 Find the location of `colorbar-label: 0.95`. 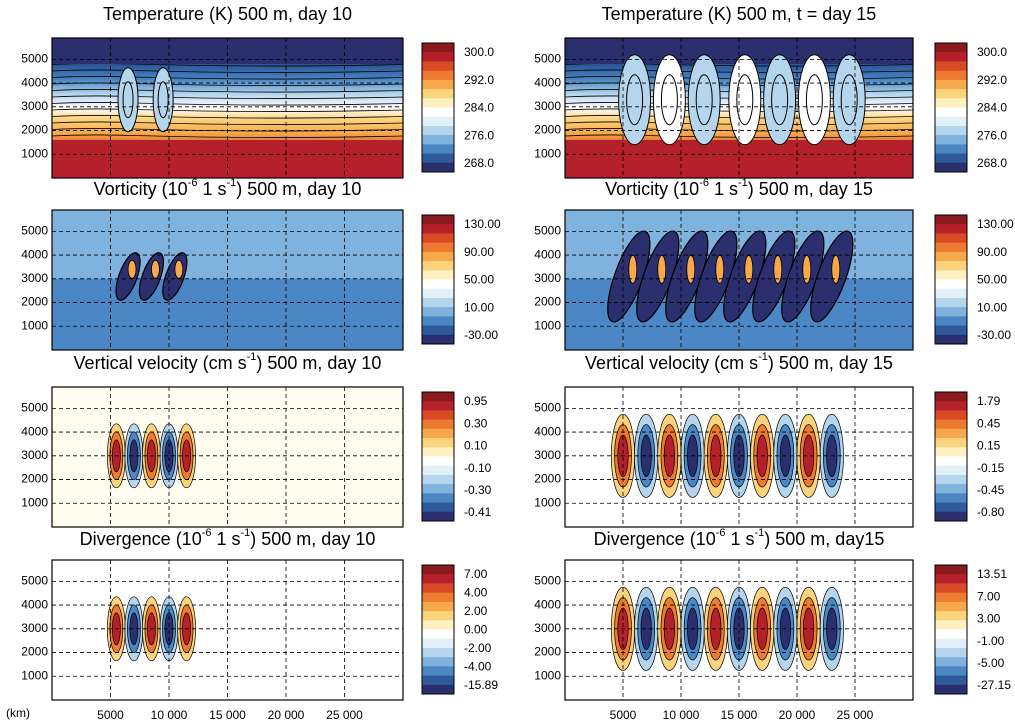

colorbar-label: 0.95 is located at coordinates (476, 401).